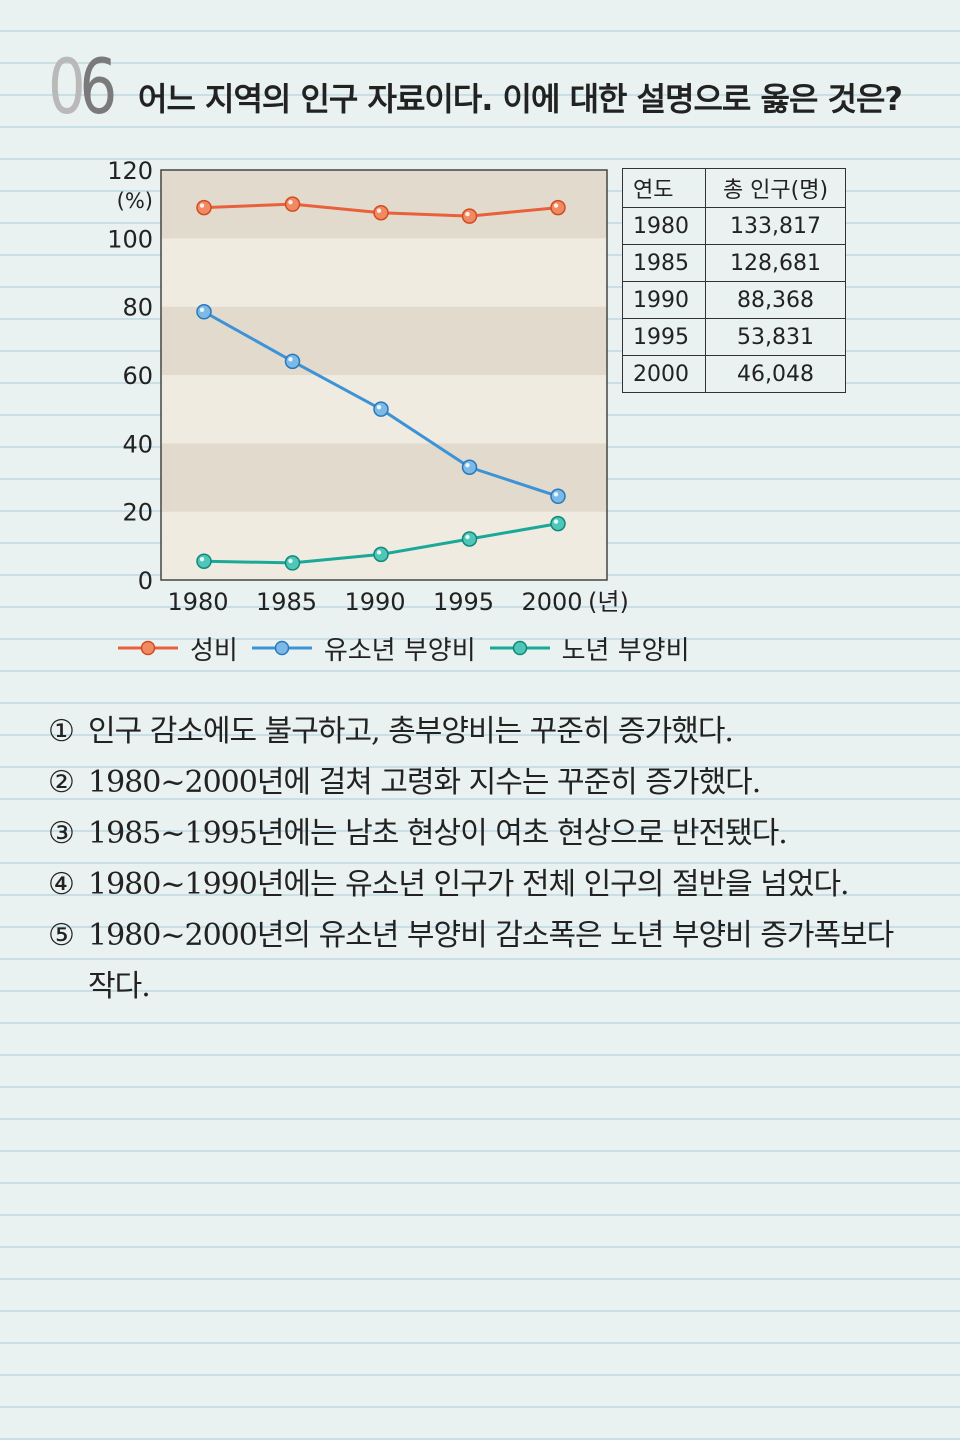 This screenshot has width=960, height=1440. Describe the element at coordinates (148, 648) in the screenshot. I see `legend-swatch-sex-ratio` at that location.